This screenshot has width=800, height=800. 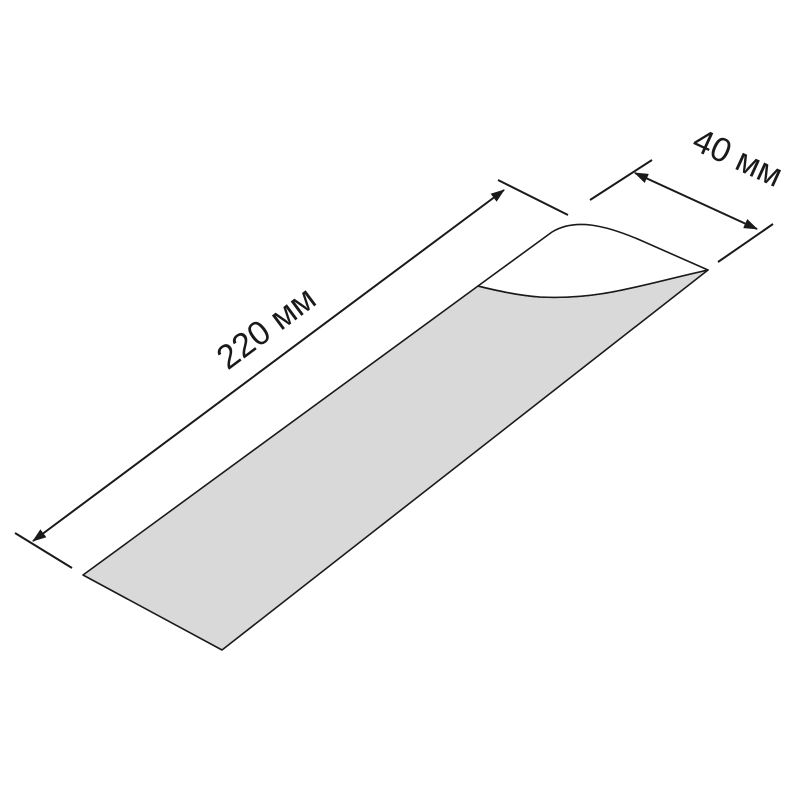 What do you see at coordinates (621, 180) in the screenshot?
I see `width-extension-line-left` at bounding box center [621, 180].